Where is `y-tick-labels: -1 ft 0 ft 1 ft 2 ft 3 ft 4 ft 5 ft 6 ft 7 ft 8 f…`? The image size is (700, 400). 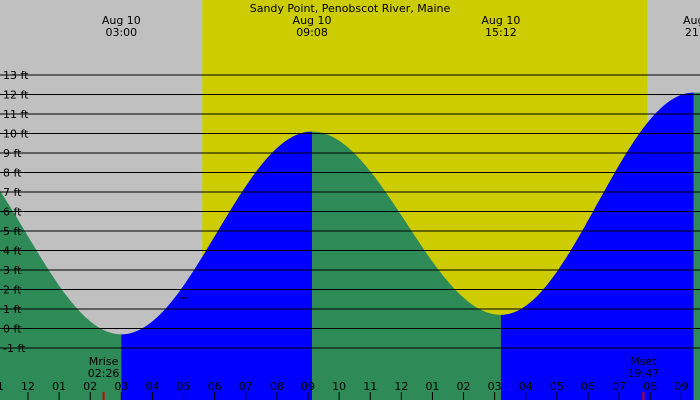
y-tick-labels: -1 ft 0 ft 1 ft 2 ft 3 ft 4 ft 5 ft 6 ft 7 ft 8 f… is located at coordinates (16, 212).